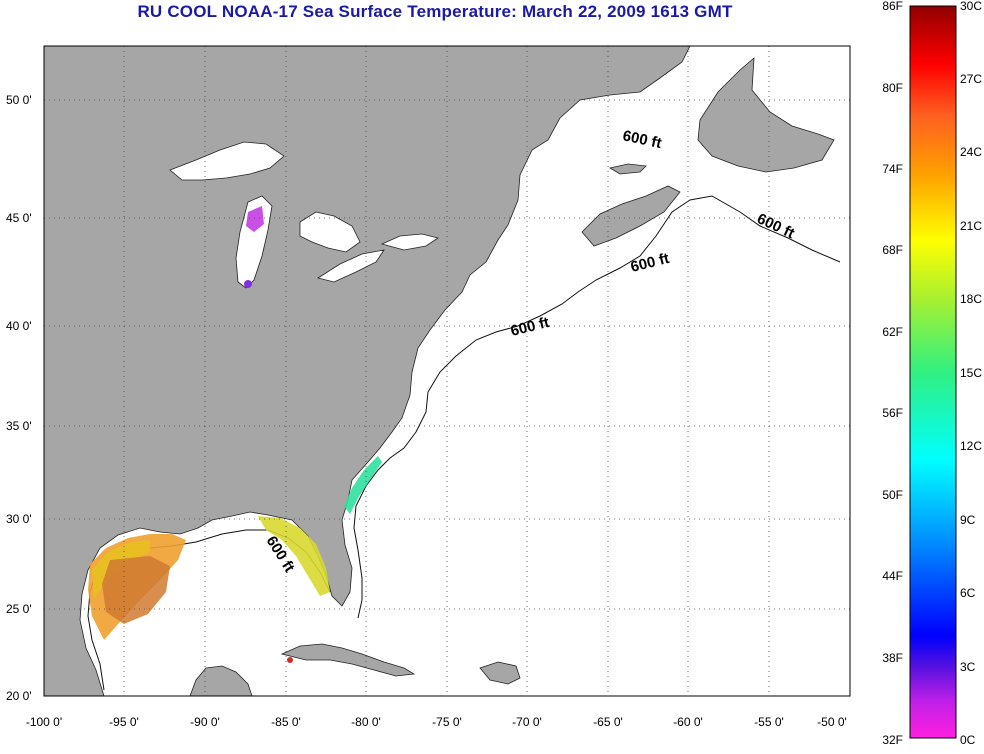 This screenshot has height=754, width=984. What do you see at coordinates (500, 673) in the screenshot?
I see `hispaniola-land` at bounding box center [500, 673].